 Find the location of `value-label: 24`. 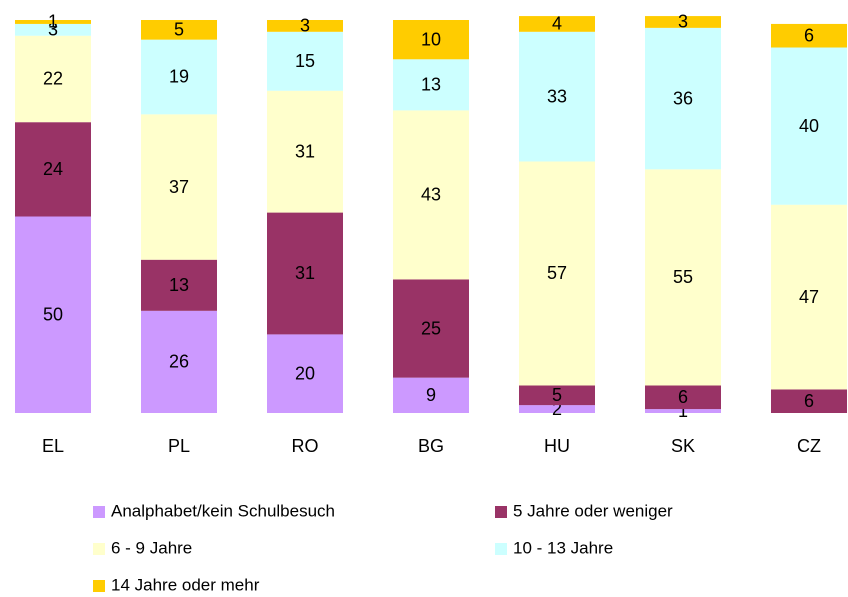

value-label: 24 is located at coordinates (53, 169).